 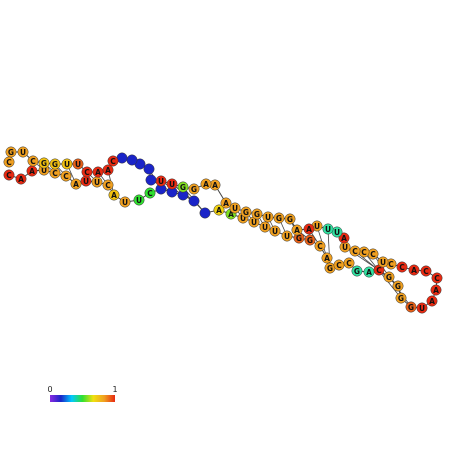 What do you see at coordinates (82, 393) in the screenshot?
I see `color-scale-legend: 0 1` at bounding box center [82, 393].